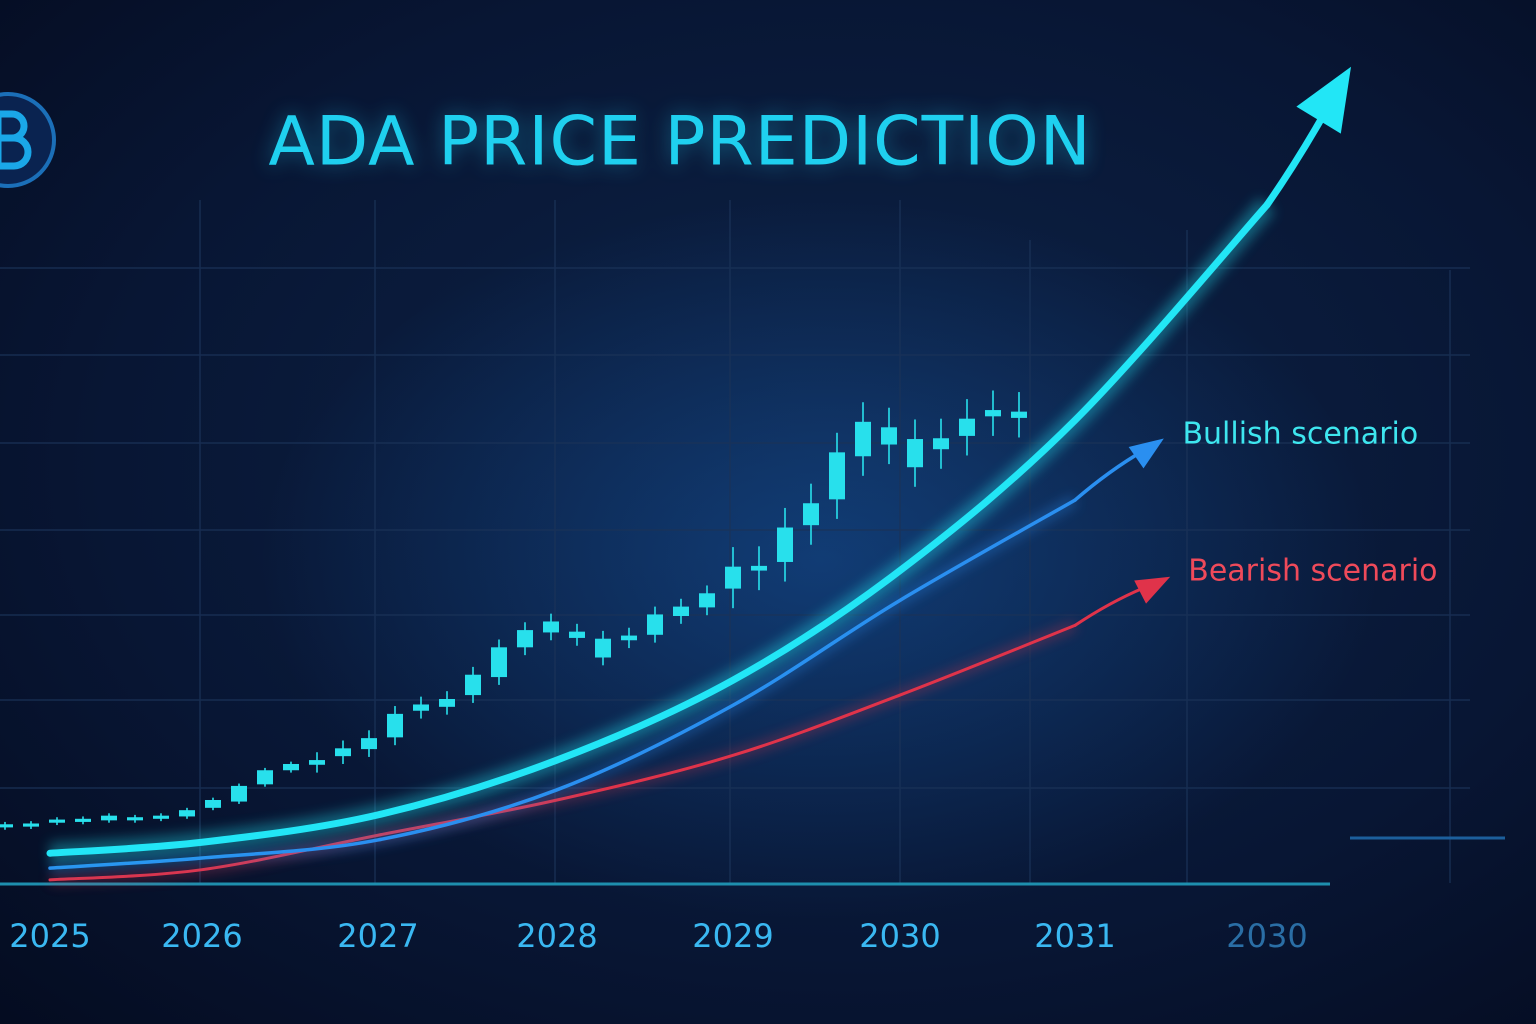  Describe the element at coordinates (556, 936) in the screenshot. I see `x-tick-label: 2028` at that location.